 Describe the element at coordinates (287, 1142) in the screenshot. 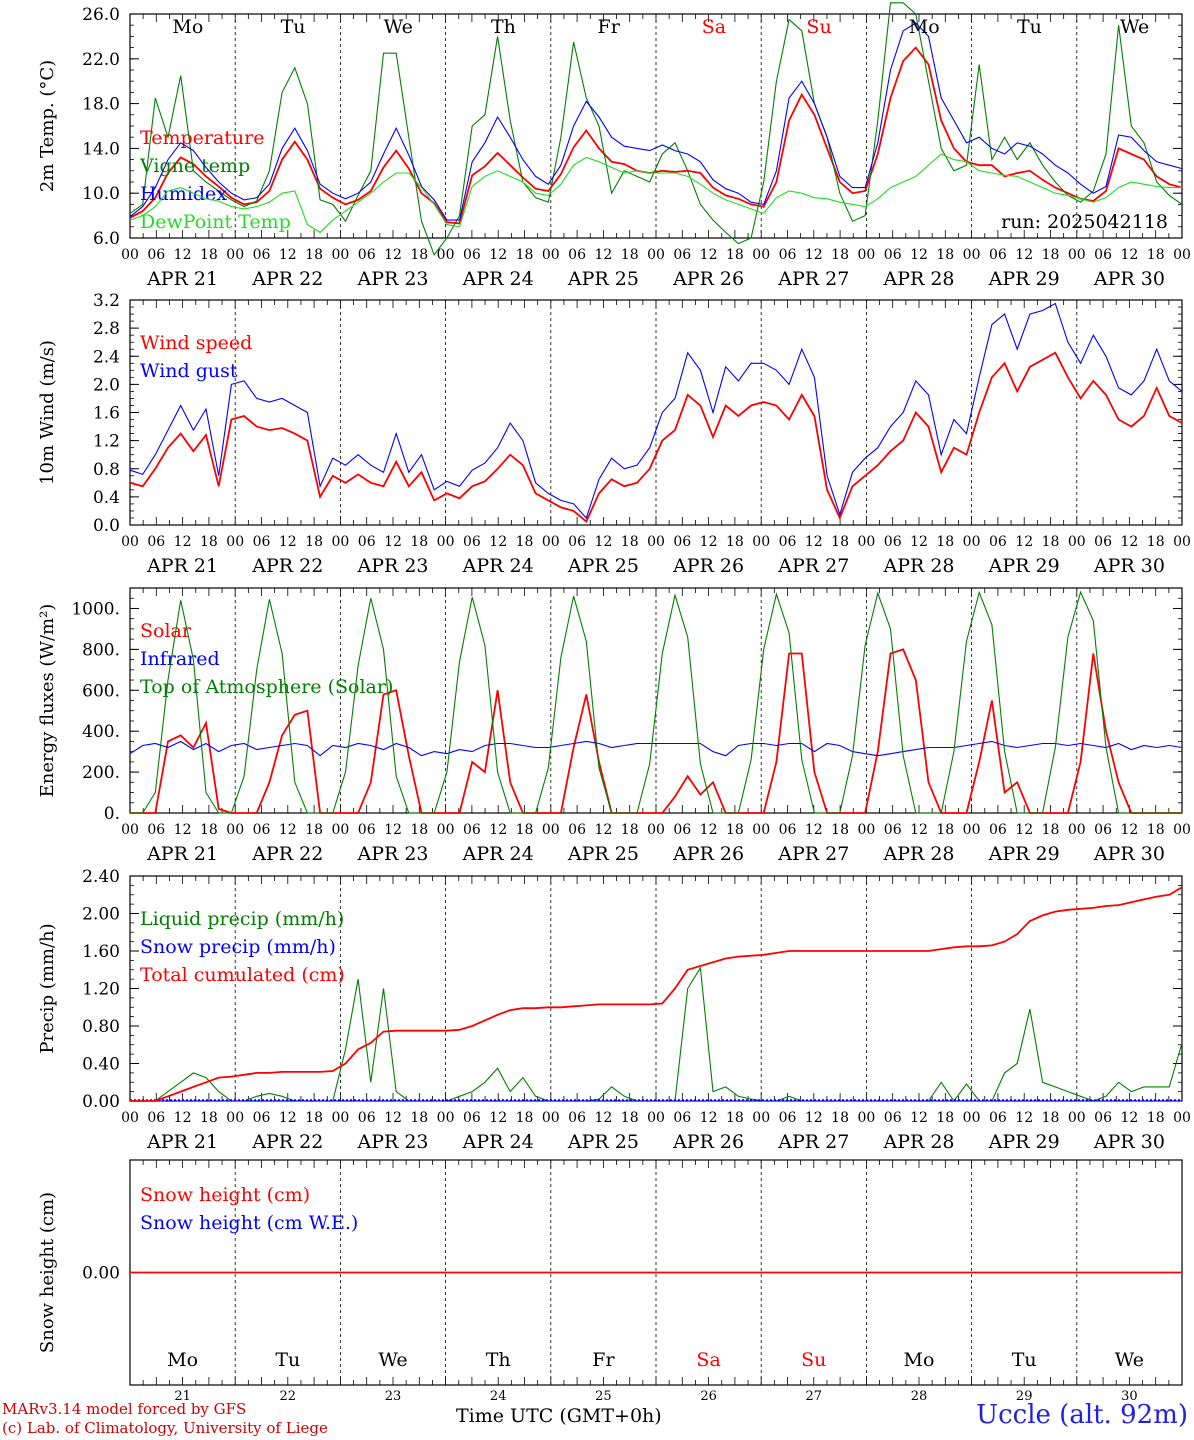

I see `date-label: APR 22` at that location.